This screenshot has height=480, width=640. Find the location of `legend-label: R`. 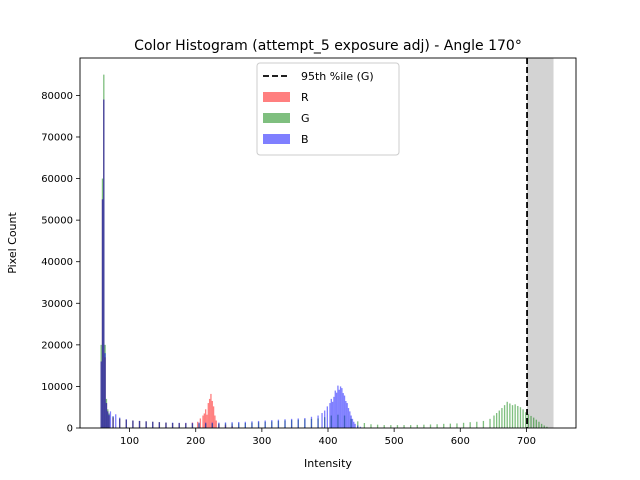

legend-label: R is located at coordinates (305, 97).